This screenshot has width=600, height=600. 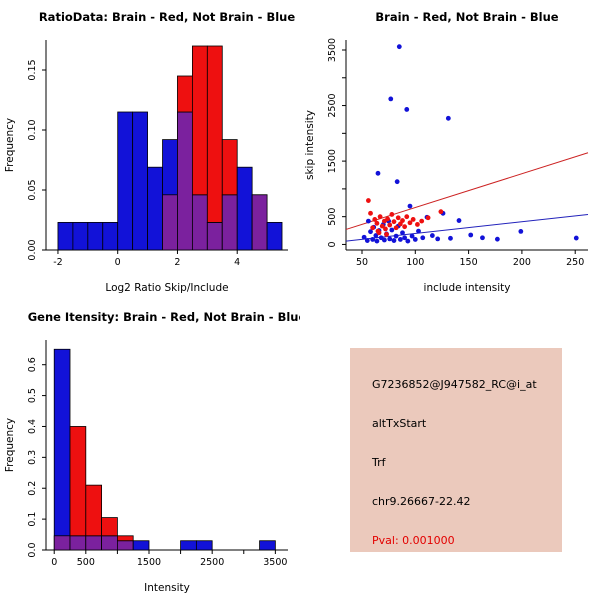 I want to click on svg-text: 100, so click(x=415, y=262).